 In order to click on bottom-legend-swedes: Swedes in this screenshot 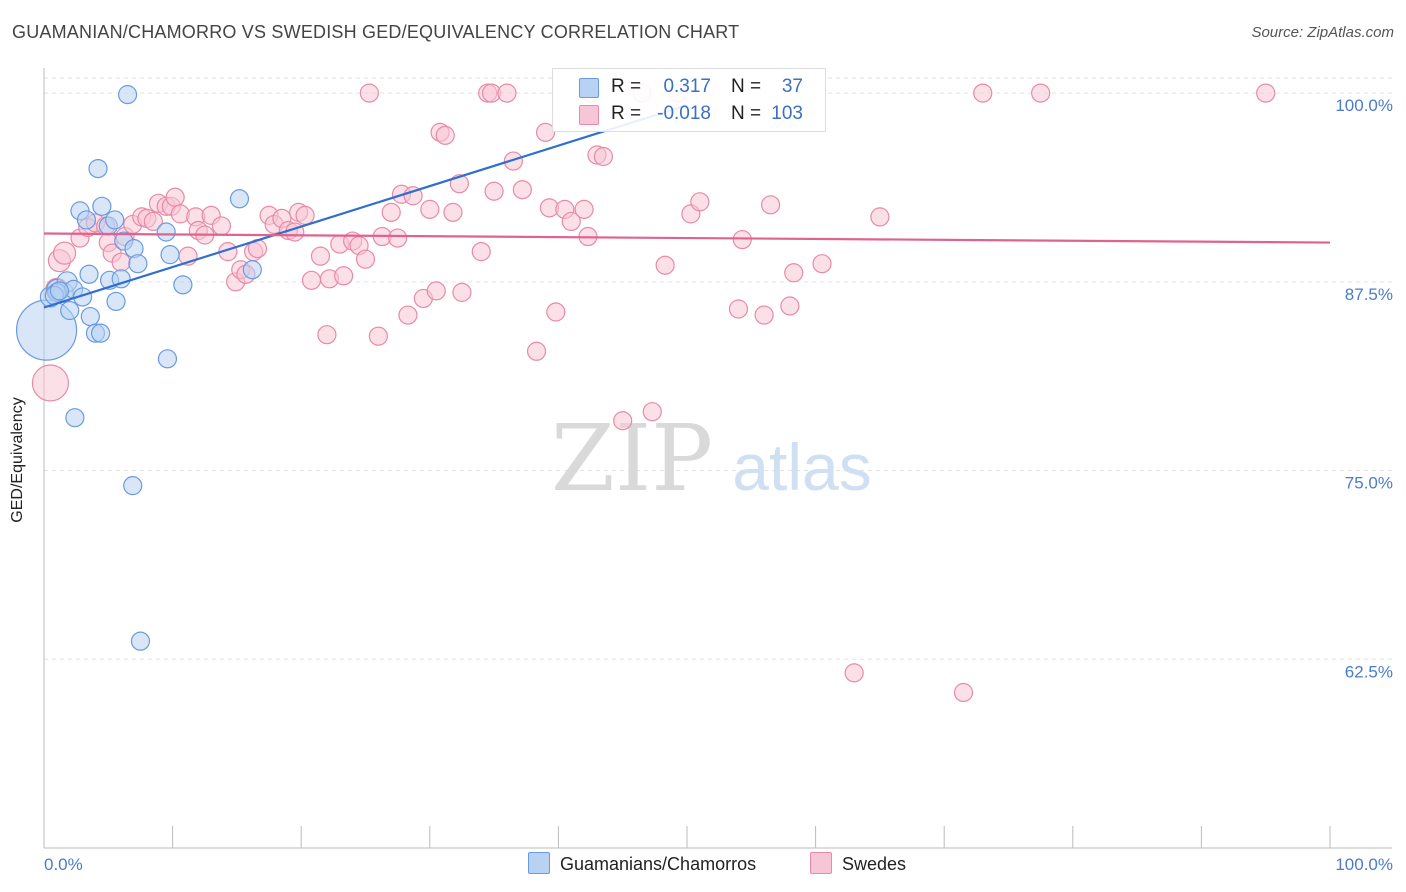, I will do `click(858, 863)`.